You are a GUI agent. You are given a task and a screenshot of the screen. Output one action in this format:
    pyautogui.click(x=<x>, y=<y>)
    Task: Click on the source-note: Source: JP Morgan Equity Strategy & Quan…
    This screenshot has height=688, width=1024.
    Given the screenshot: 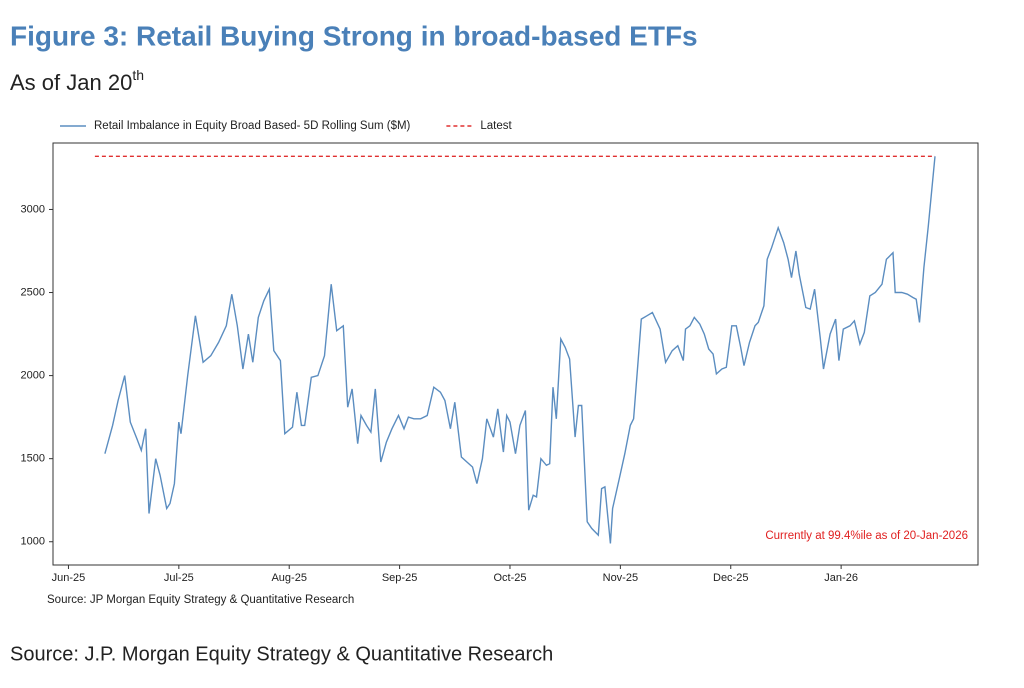 What is the action you would take?
    pyautogui.click(x=200, y=600)
    